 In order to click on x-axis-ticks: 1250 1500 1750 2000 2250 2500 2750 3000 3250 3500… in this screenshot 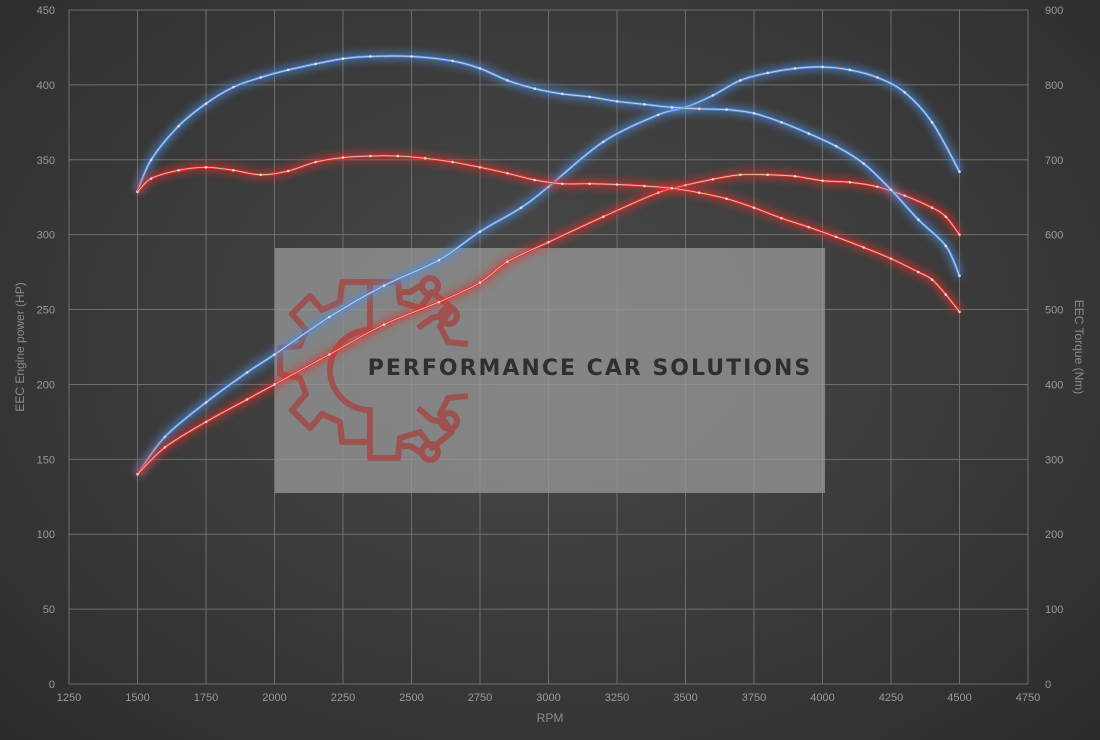, I will do `click(548, 698)`.